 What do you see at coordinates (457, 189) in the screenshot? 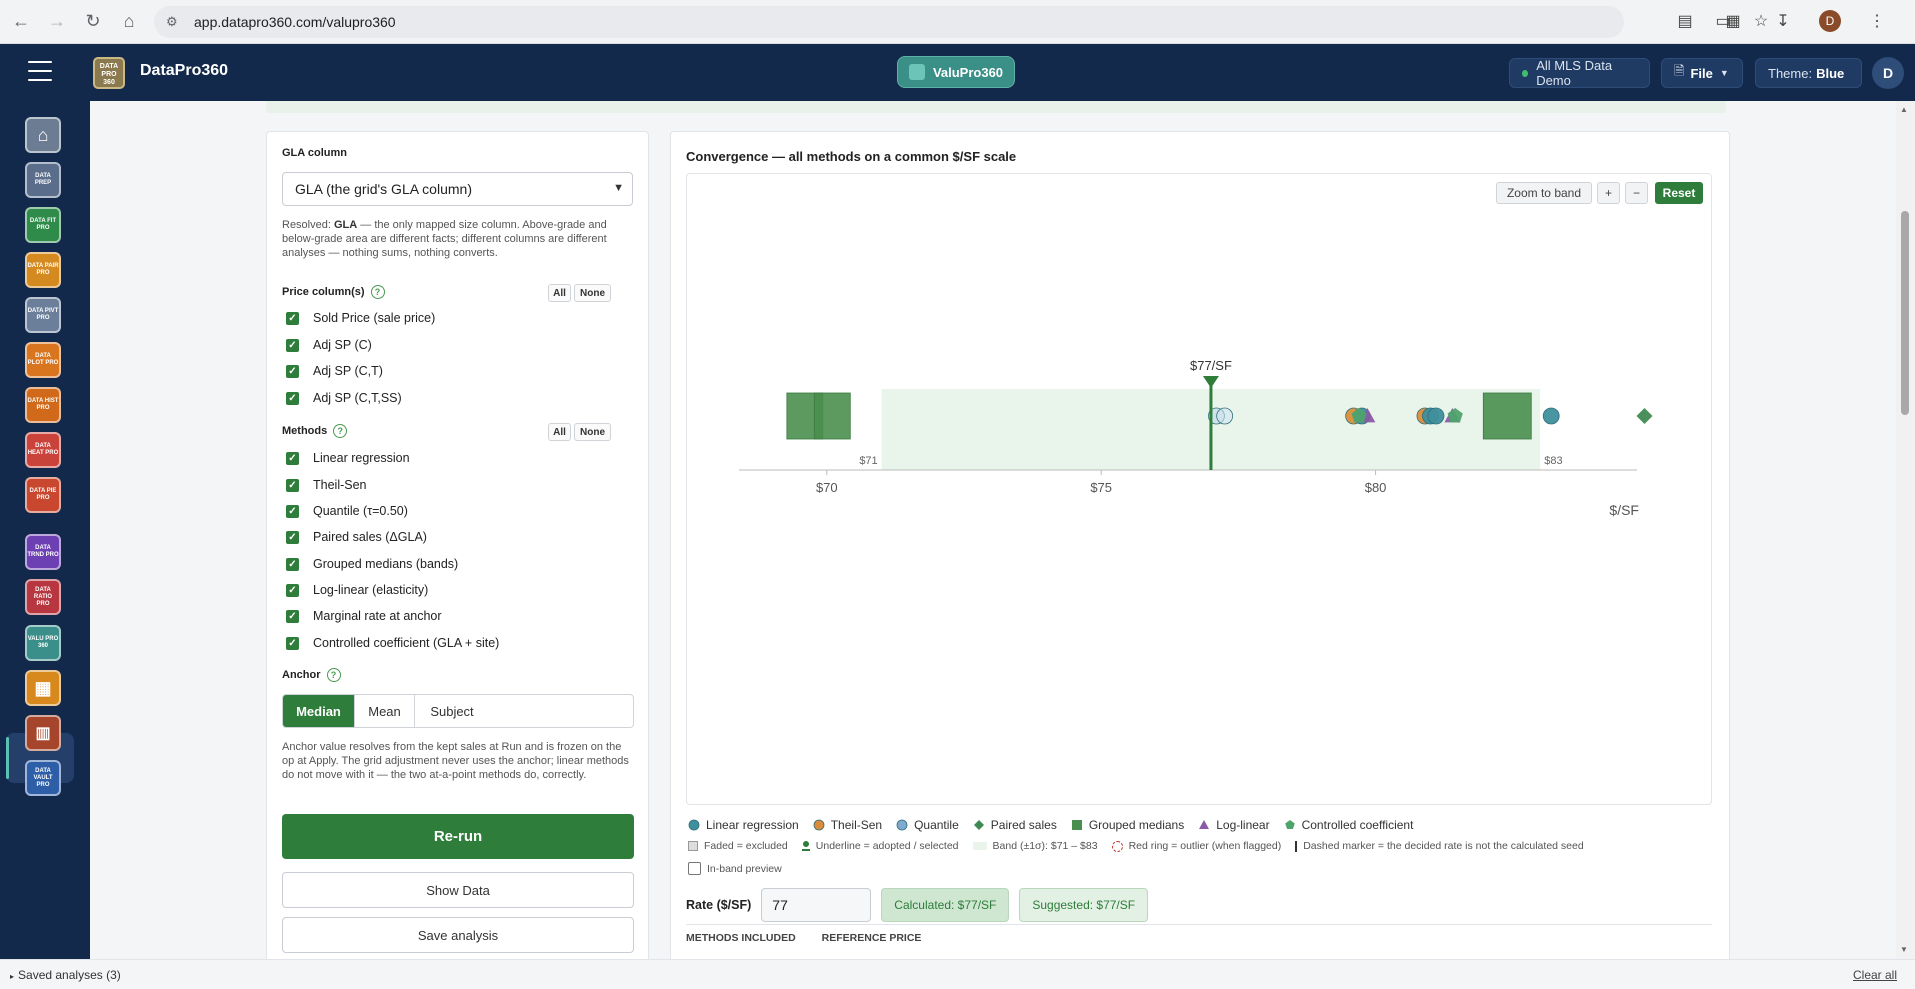
I see `gla-column-select: GLA (the grid's GLA column) ▼` at bounding box center [457, 189].